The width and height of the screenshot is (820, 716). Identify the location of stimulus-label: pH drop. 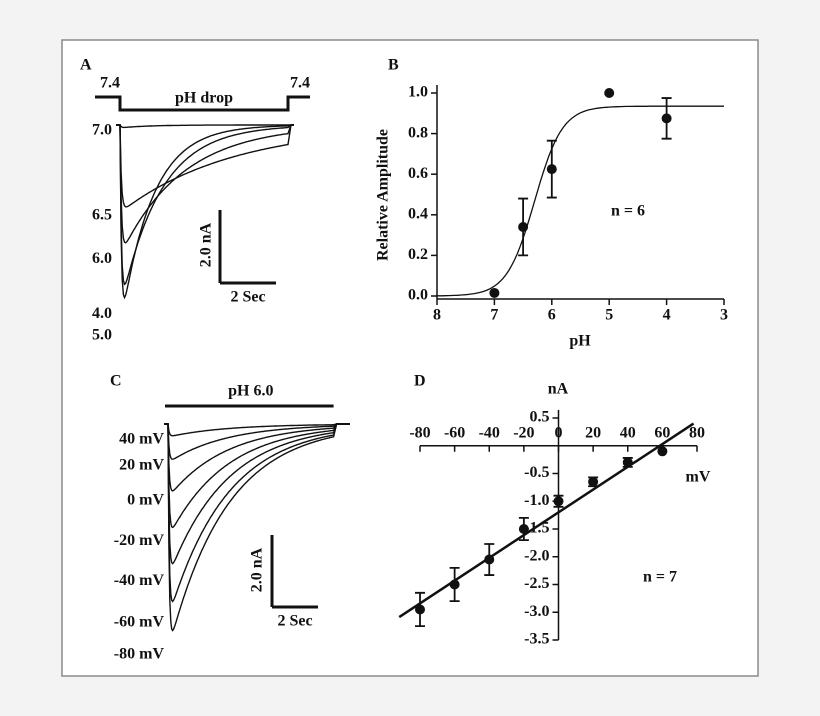
(204, 98).